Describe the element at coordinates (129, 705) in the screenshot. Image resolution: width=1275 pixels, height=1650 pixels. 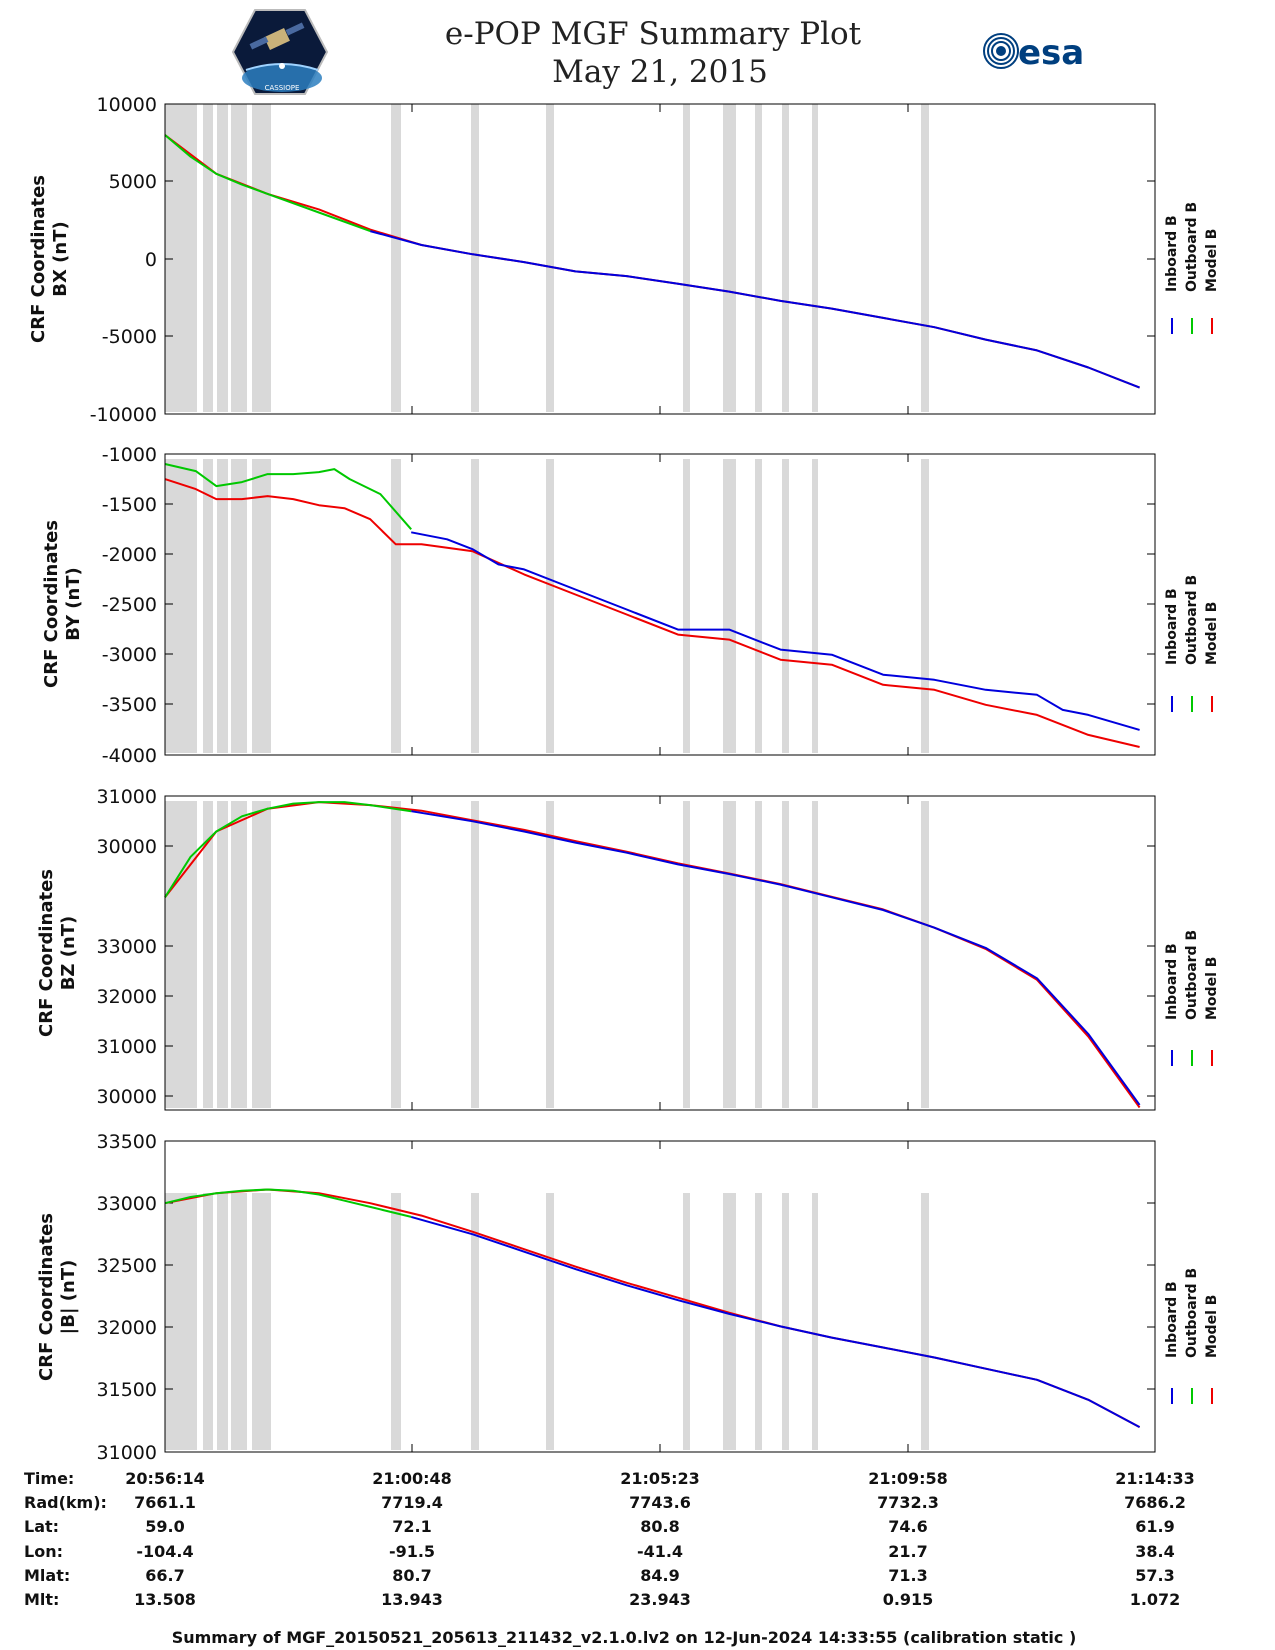
I see `y-tick-label: -3500` at that location.